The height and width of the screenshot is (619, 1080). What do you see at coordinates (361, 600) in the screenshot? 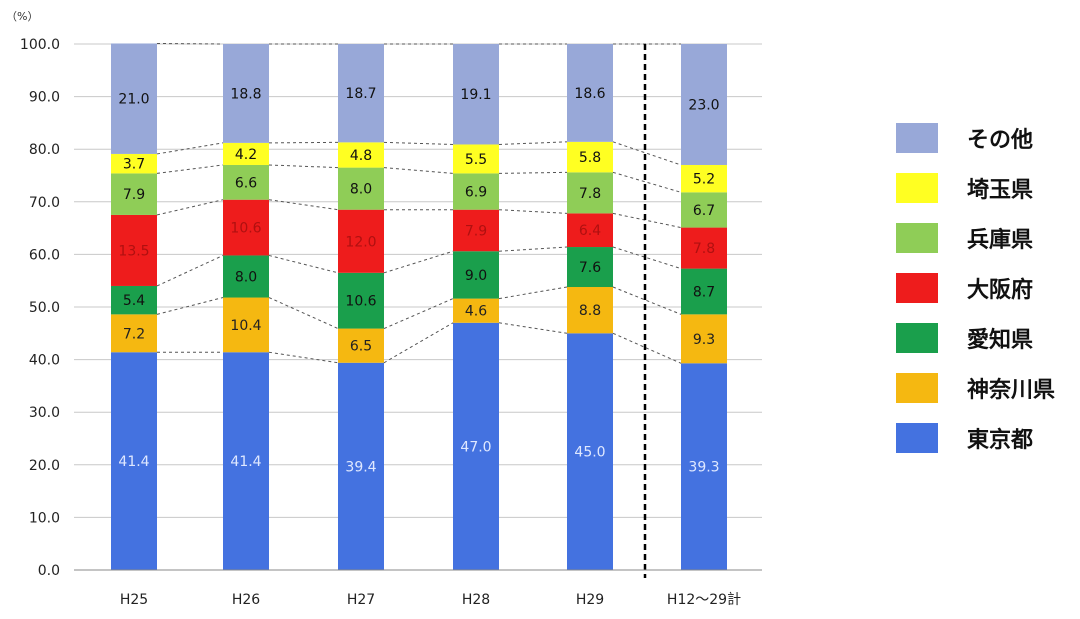
I see `x-category-label: H27` at bounding box center [361, 600].